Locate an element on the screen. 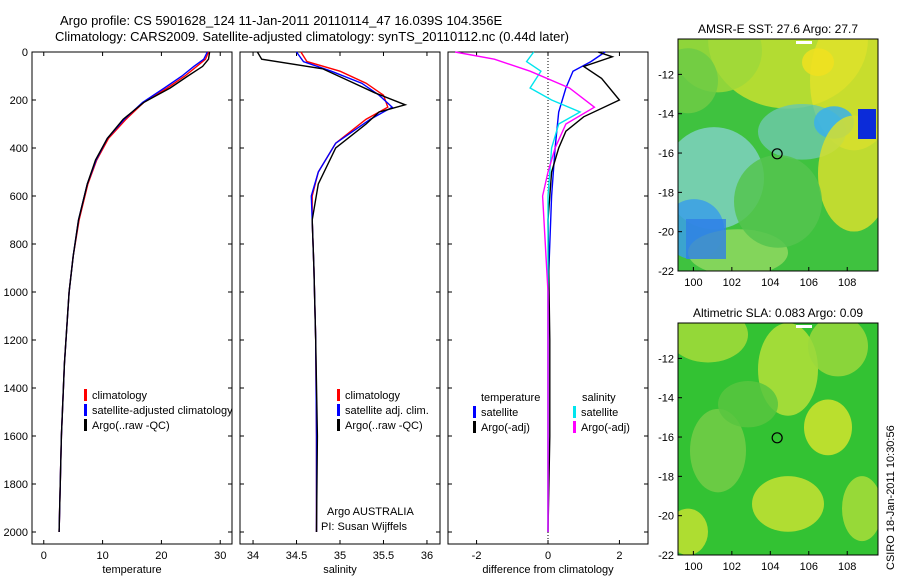 The height and width of the screenshot is (580, 900). series-line-temperature-satellite is located at coordinates (576, 291).